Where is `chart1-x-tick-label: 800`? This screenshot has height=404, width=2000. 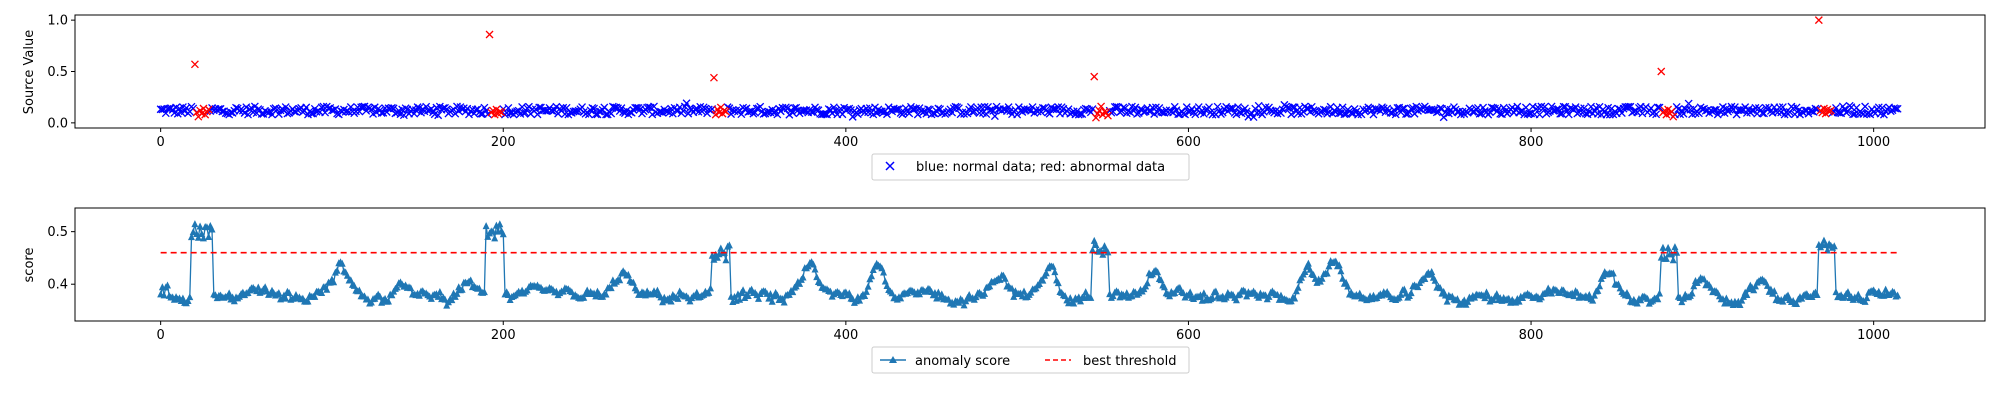 chart1-x-tick-label: 800 is located at coordinates (1531, 142).